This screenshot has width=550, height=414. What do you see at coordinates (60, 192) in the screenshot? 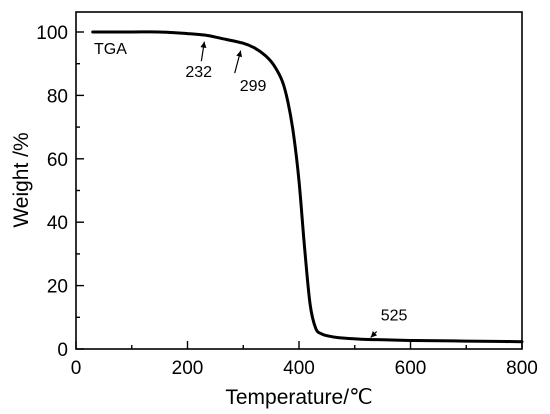
I see `y-axis-ticks: 0 20 40 60 80 100` at bounding box center [60, 192].